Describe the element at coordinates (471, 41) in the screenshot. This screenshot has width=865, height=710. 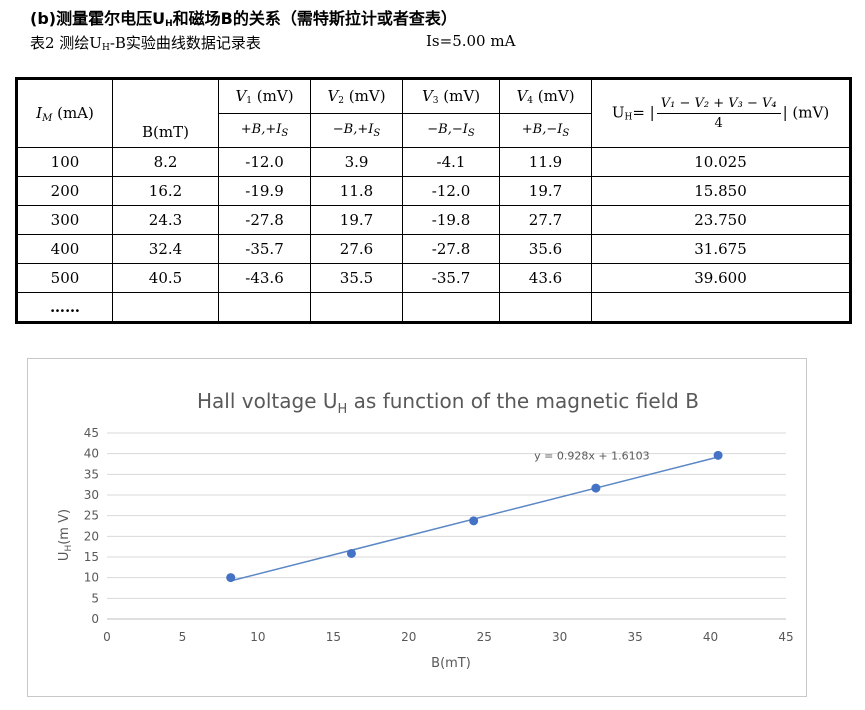
I see `current-is-label: Is=5.00 mA` at that location.